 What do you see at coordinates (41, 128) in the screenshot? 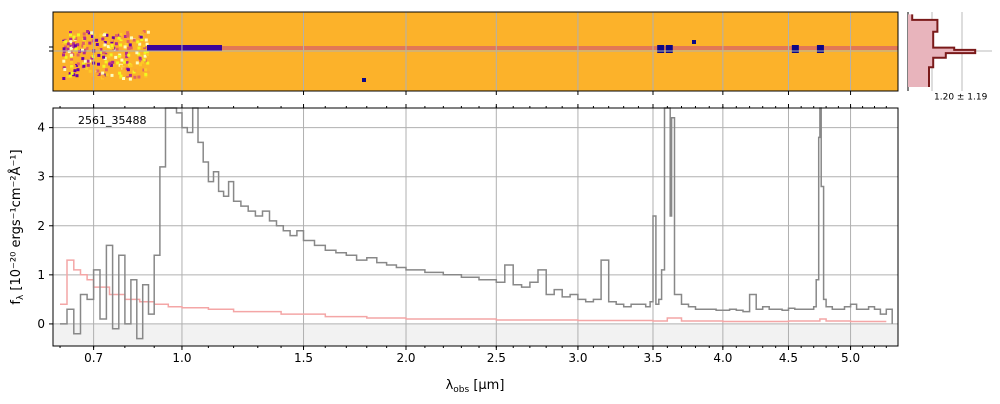
I see `y-tick-label: 4` at bounding box center [41, 128].